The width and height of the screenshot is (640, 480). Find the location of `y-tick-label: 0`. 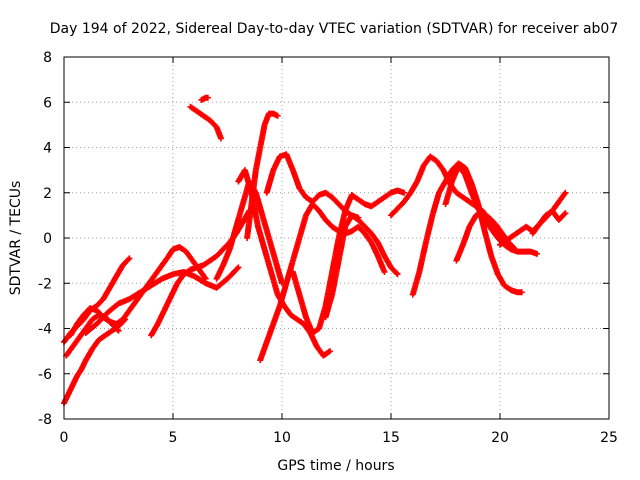

y-tick-label: 0 is located at coordinates (47, 239).